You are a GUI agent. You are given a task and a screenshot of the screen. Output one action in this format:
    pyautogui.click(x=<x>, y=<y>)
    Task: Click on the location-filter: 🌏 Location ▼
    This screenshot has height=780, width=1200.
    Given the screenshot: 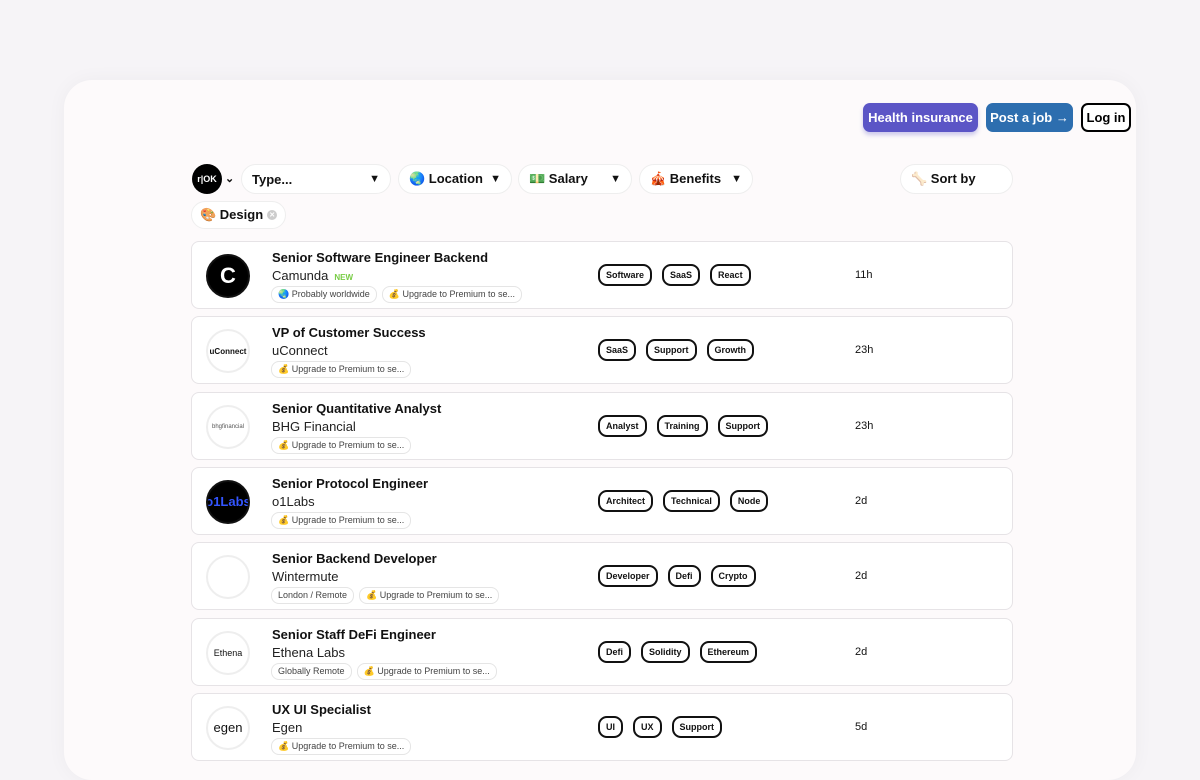 What is the action you would take?
    pyautogui.click(x=455, y=179)
    